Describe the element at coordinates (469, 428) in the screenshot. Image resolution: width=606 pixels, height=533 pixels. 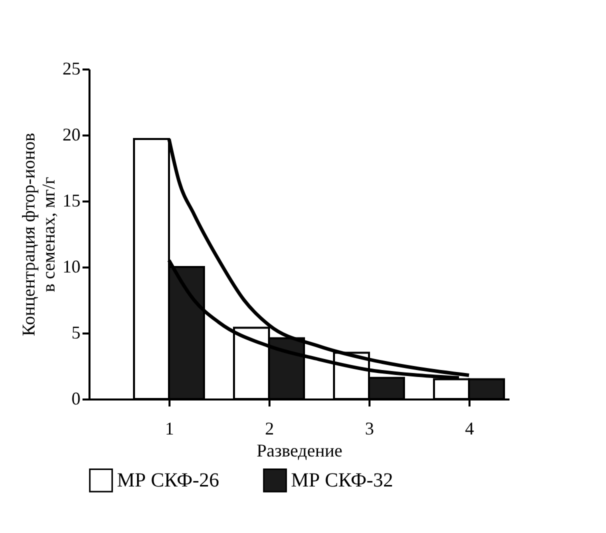
I see `x-tick-label: 4` at that location.